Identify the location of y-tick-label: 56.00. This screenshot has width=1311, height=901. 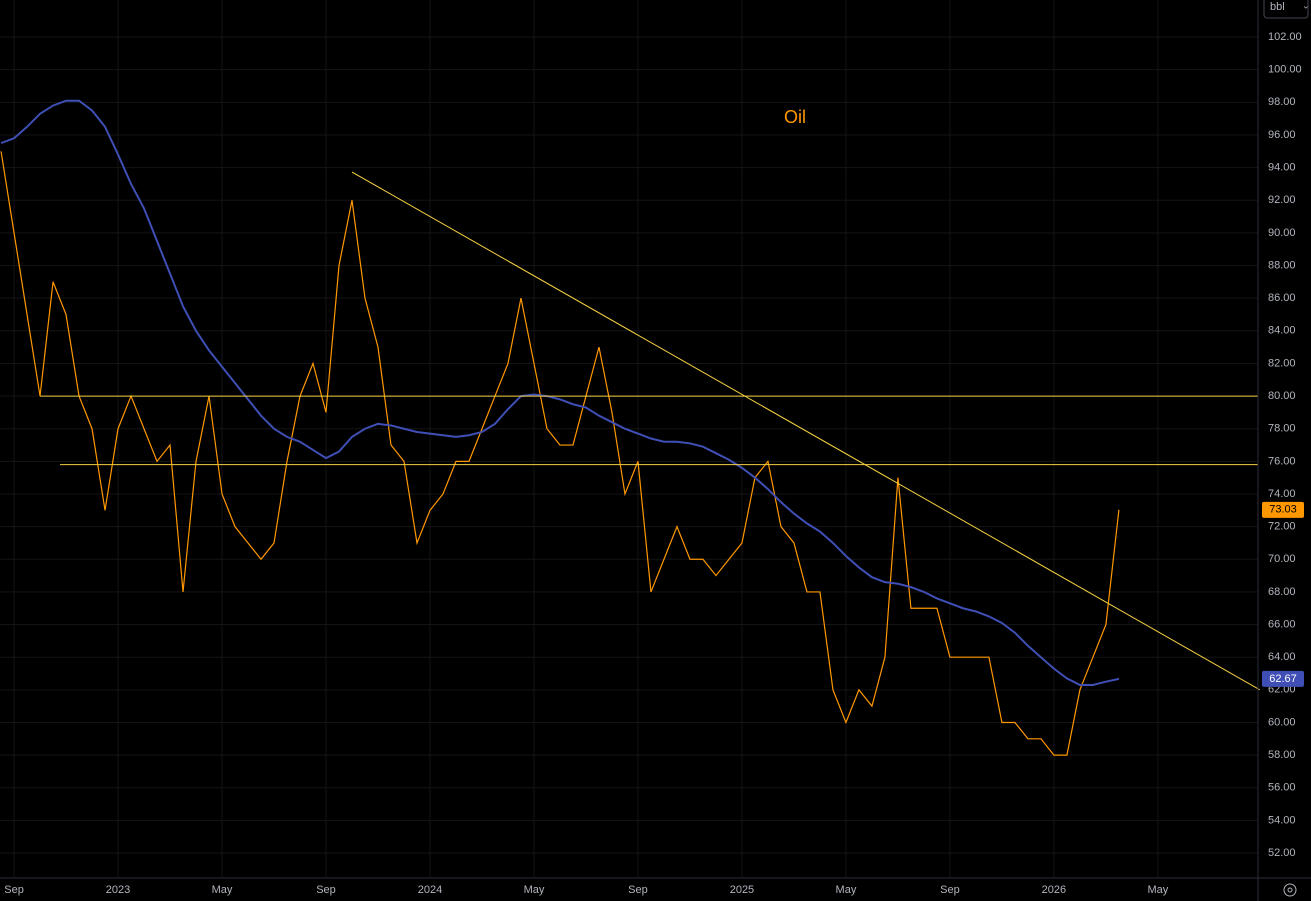
(1282, 788).